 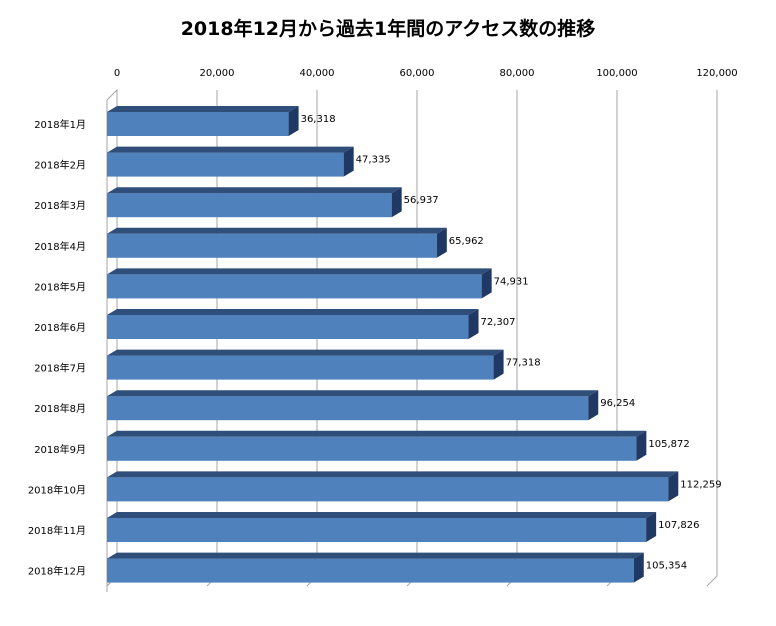 What do you see at coordinates (60, 449) in the screenshot?
I see `category-label: 2018年9月` at bounding box center [60, 449].